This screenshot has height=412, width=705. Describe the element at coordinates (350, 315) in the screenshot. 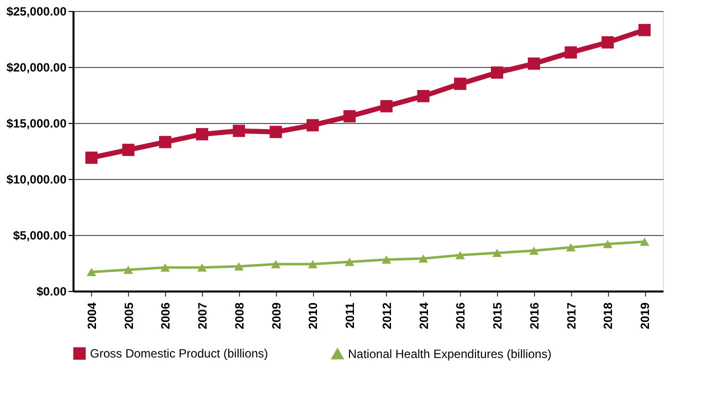

I see `x-tick-label: 2011` at that location.